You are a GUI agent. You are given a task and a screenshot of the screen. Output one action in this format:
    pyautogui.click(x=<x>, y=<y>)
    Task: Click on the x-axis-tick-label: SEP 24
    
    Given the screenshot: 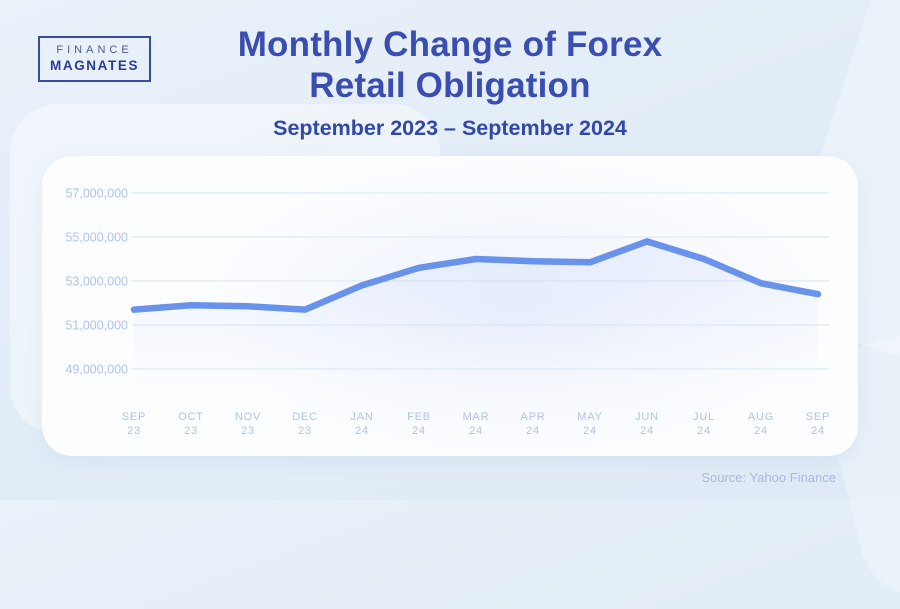 What is the action you would take?
    pyautogui.click(x=818, y=424)
    